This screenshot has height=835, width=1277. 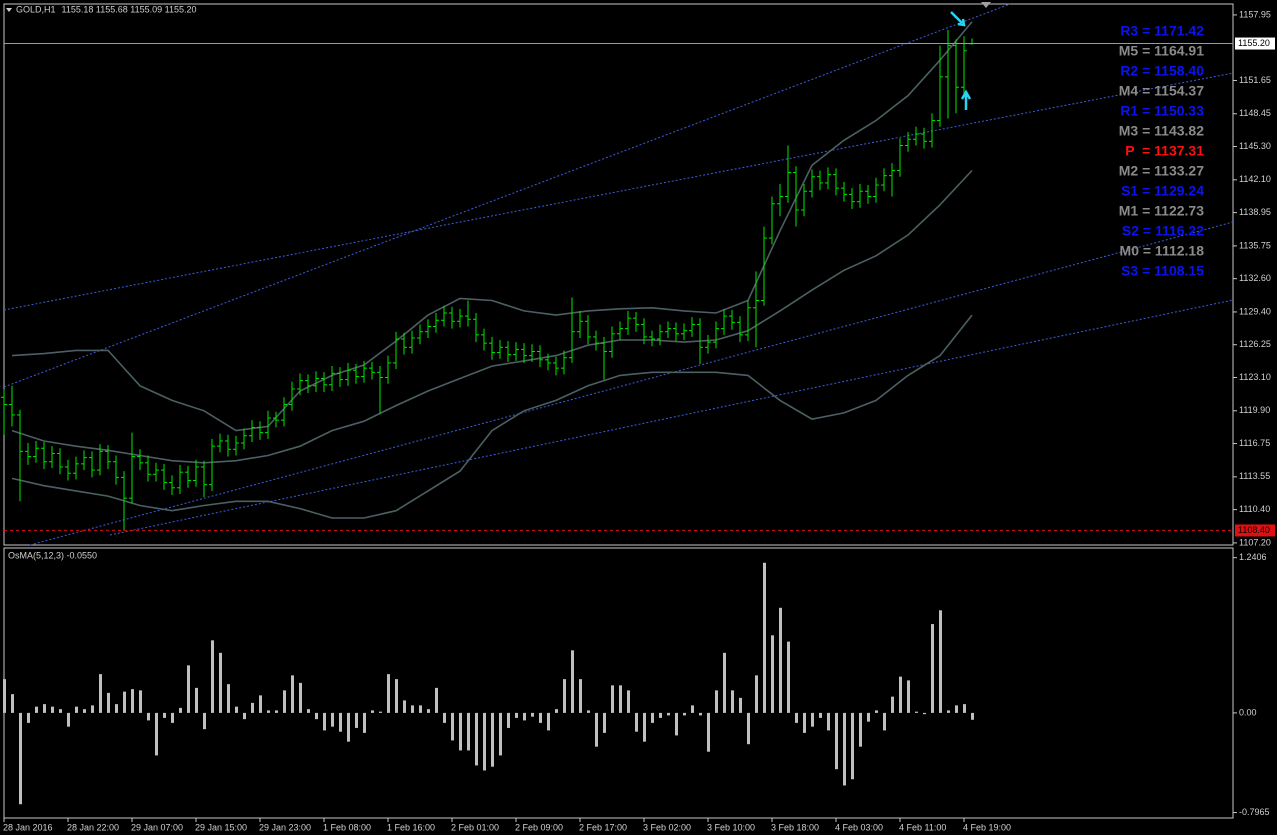 I want to click on pivot-level: M4 = 1154.37, so click(x=1161, y=91).